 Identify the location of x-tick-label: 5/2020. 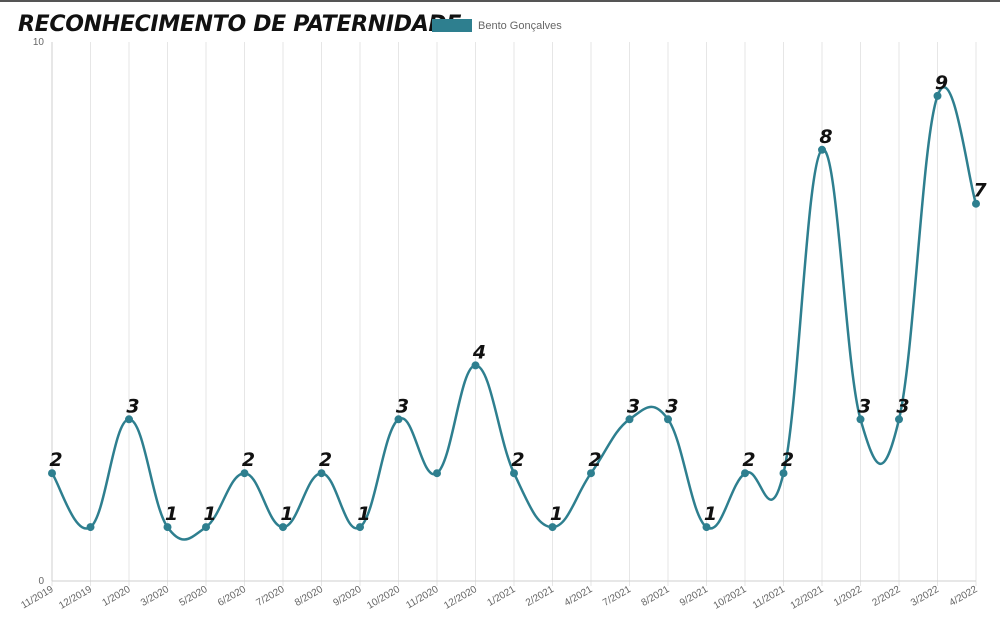
(194, 596).